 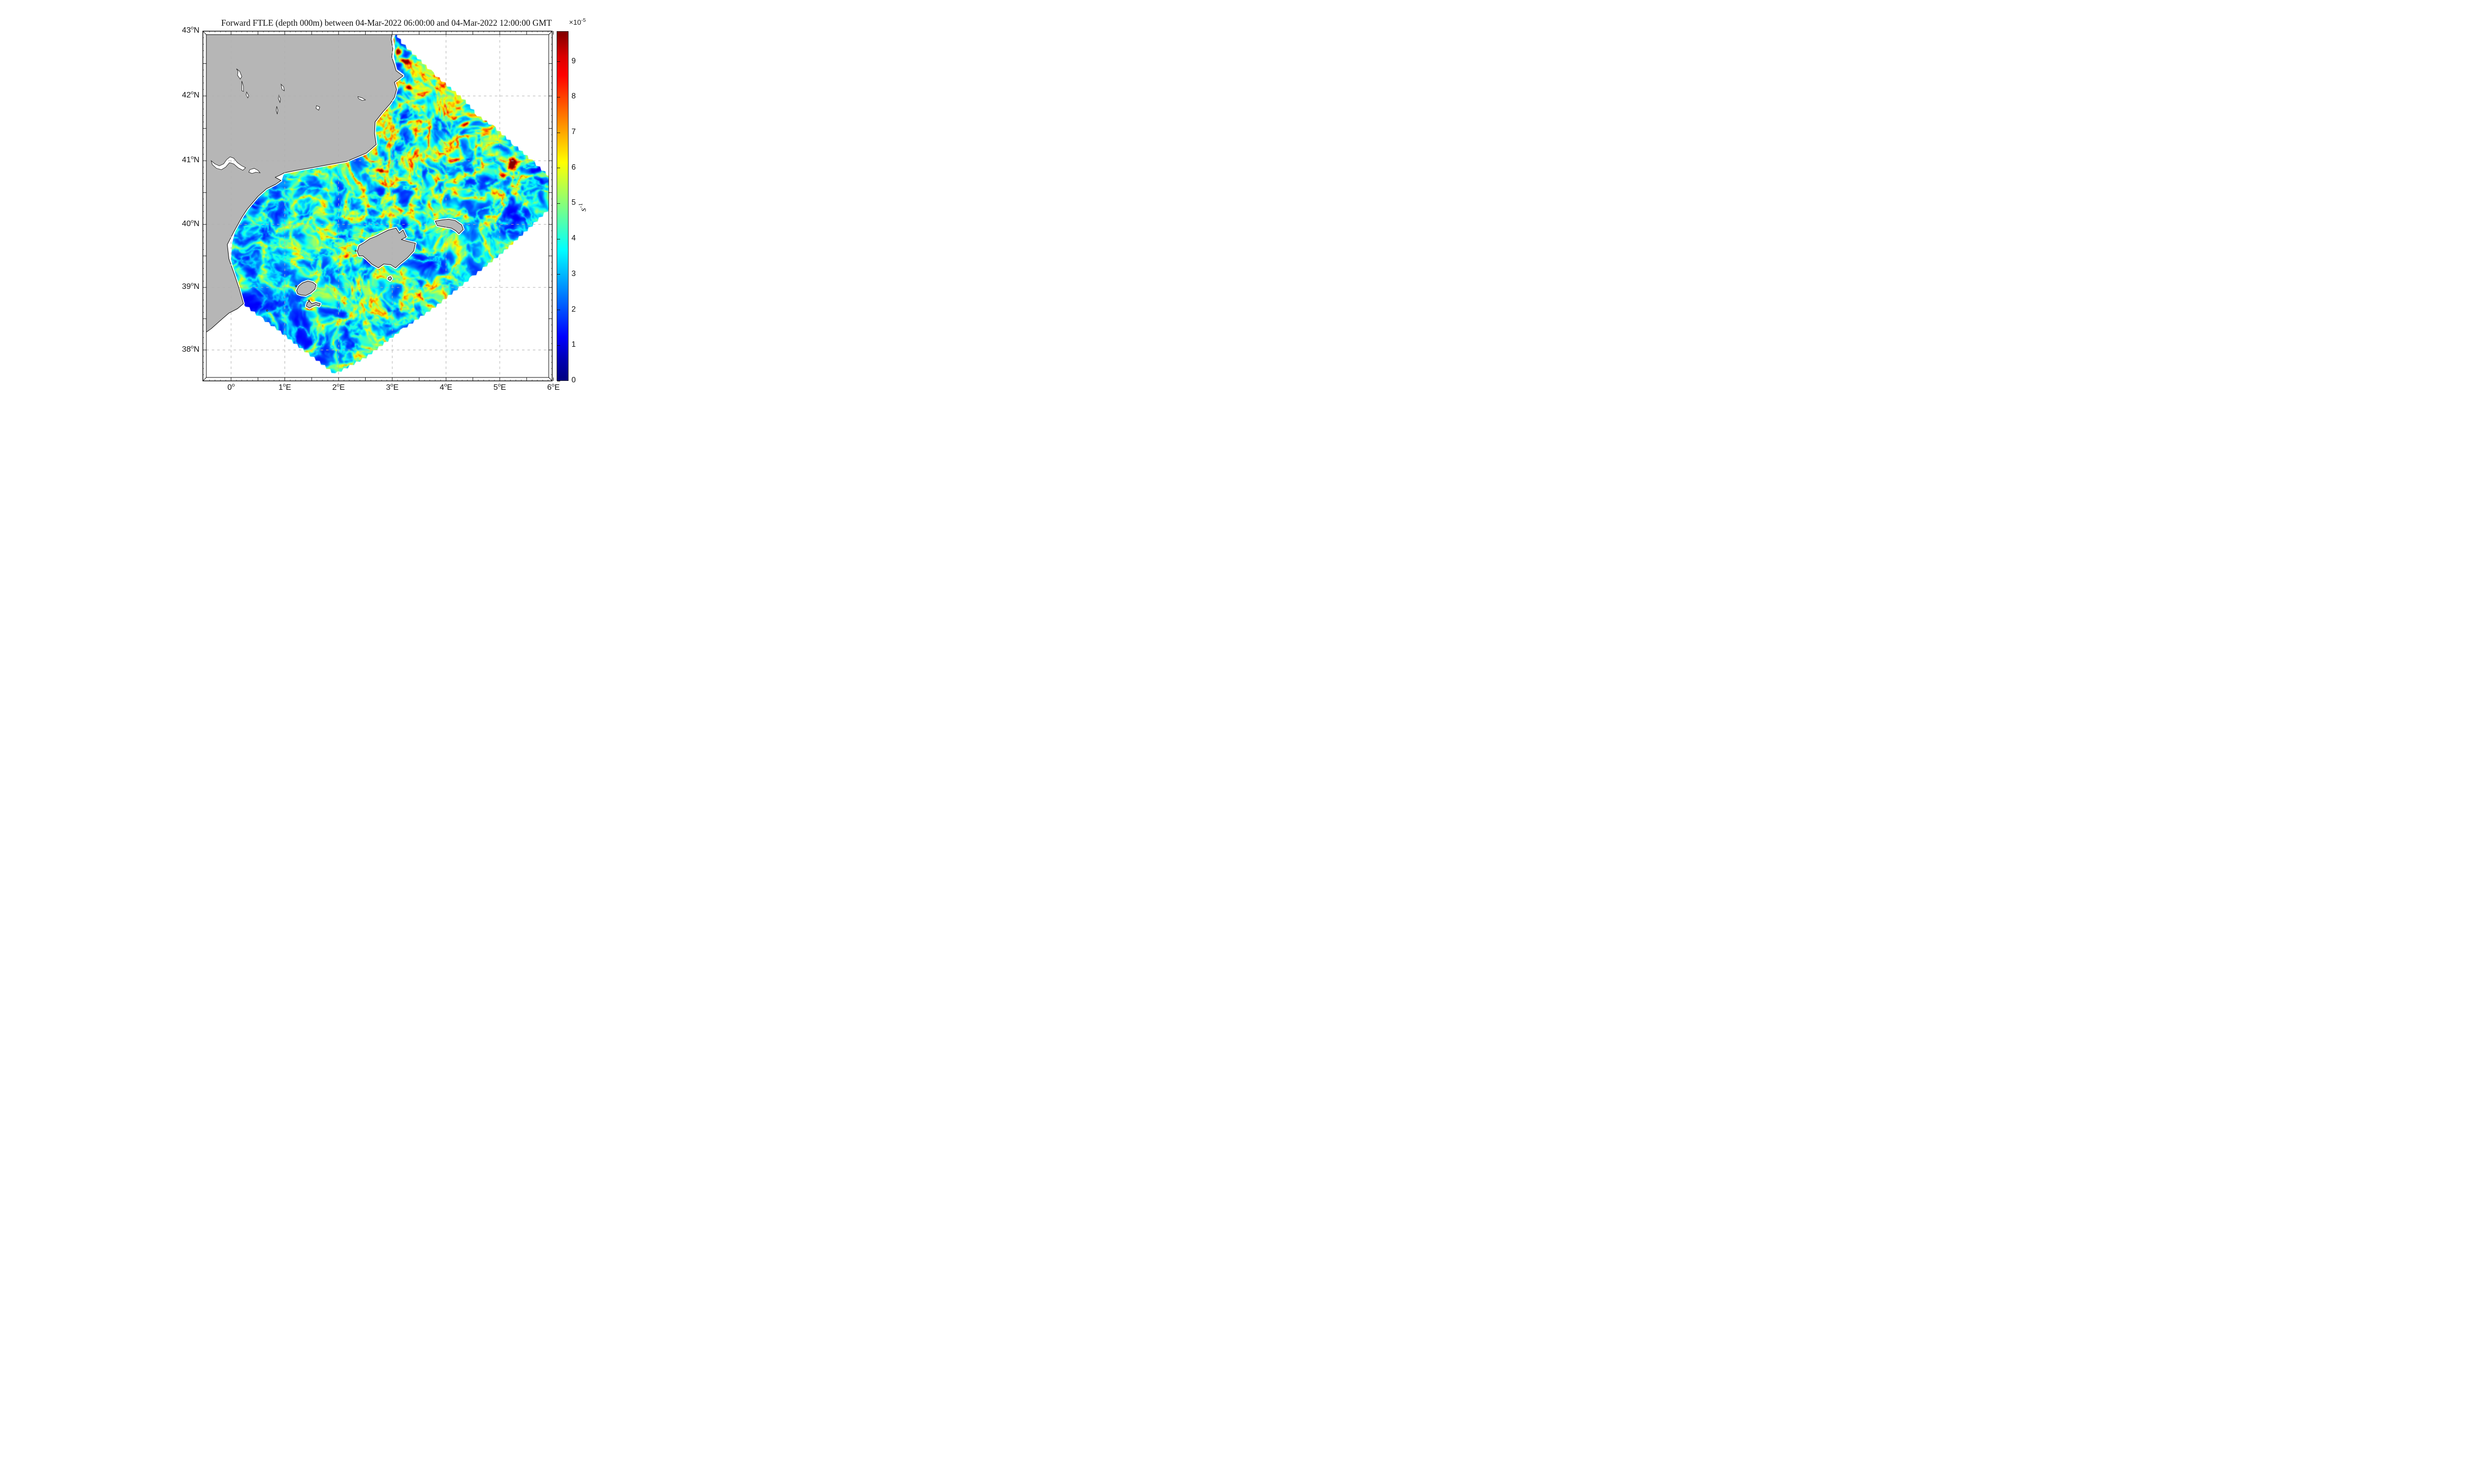 I want to click on x-tick-label-2: 2oE, so click(x=339, y=387).